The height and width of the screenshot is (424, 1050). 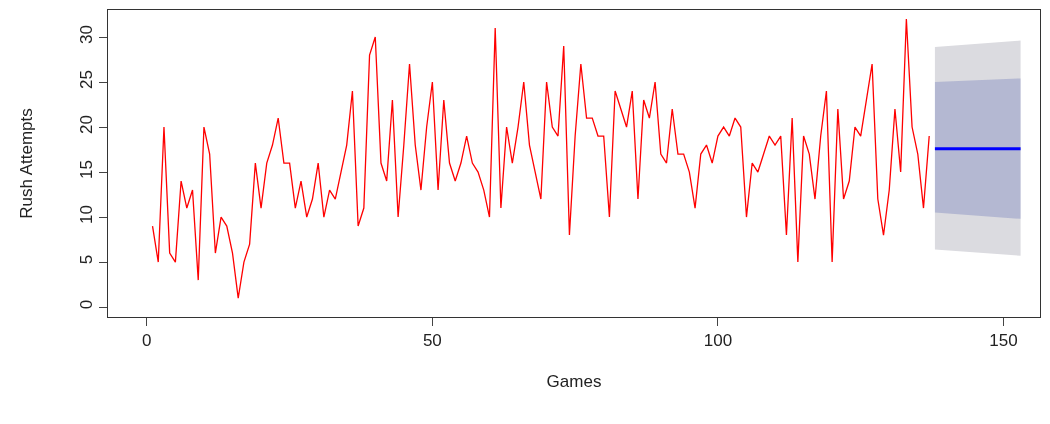 What do you see at coordinates (574, 381) in the screenshot?
I see `x-axis-title: Games` at bounding box center [574, 381].